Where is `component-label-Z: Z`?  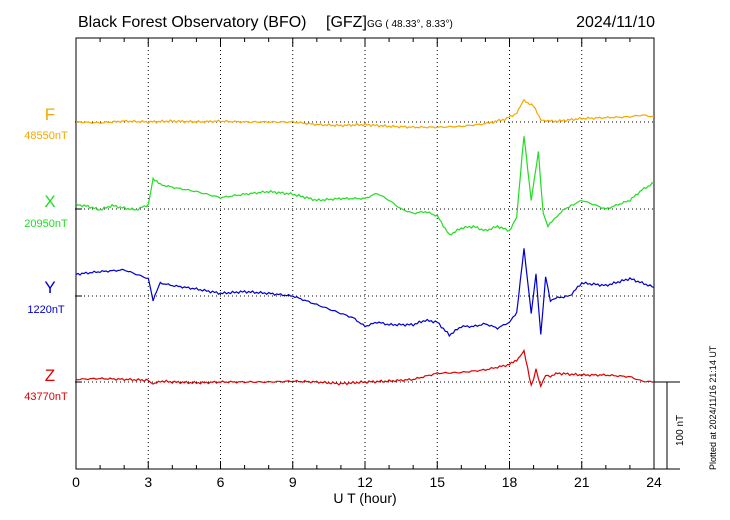
component-label-Z: Z is located at coordinates (50, 375).